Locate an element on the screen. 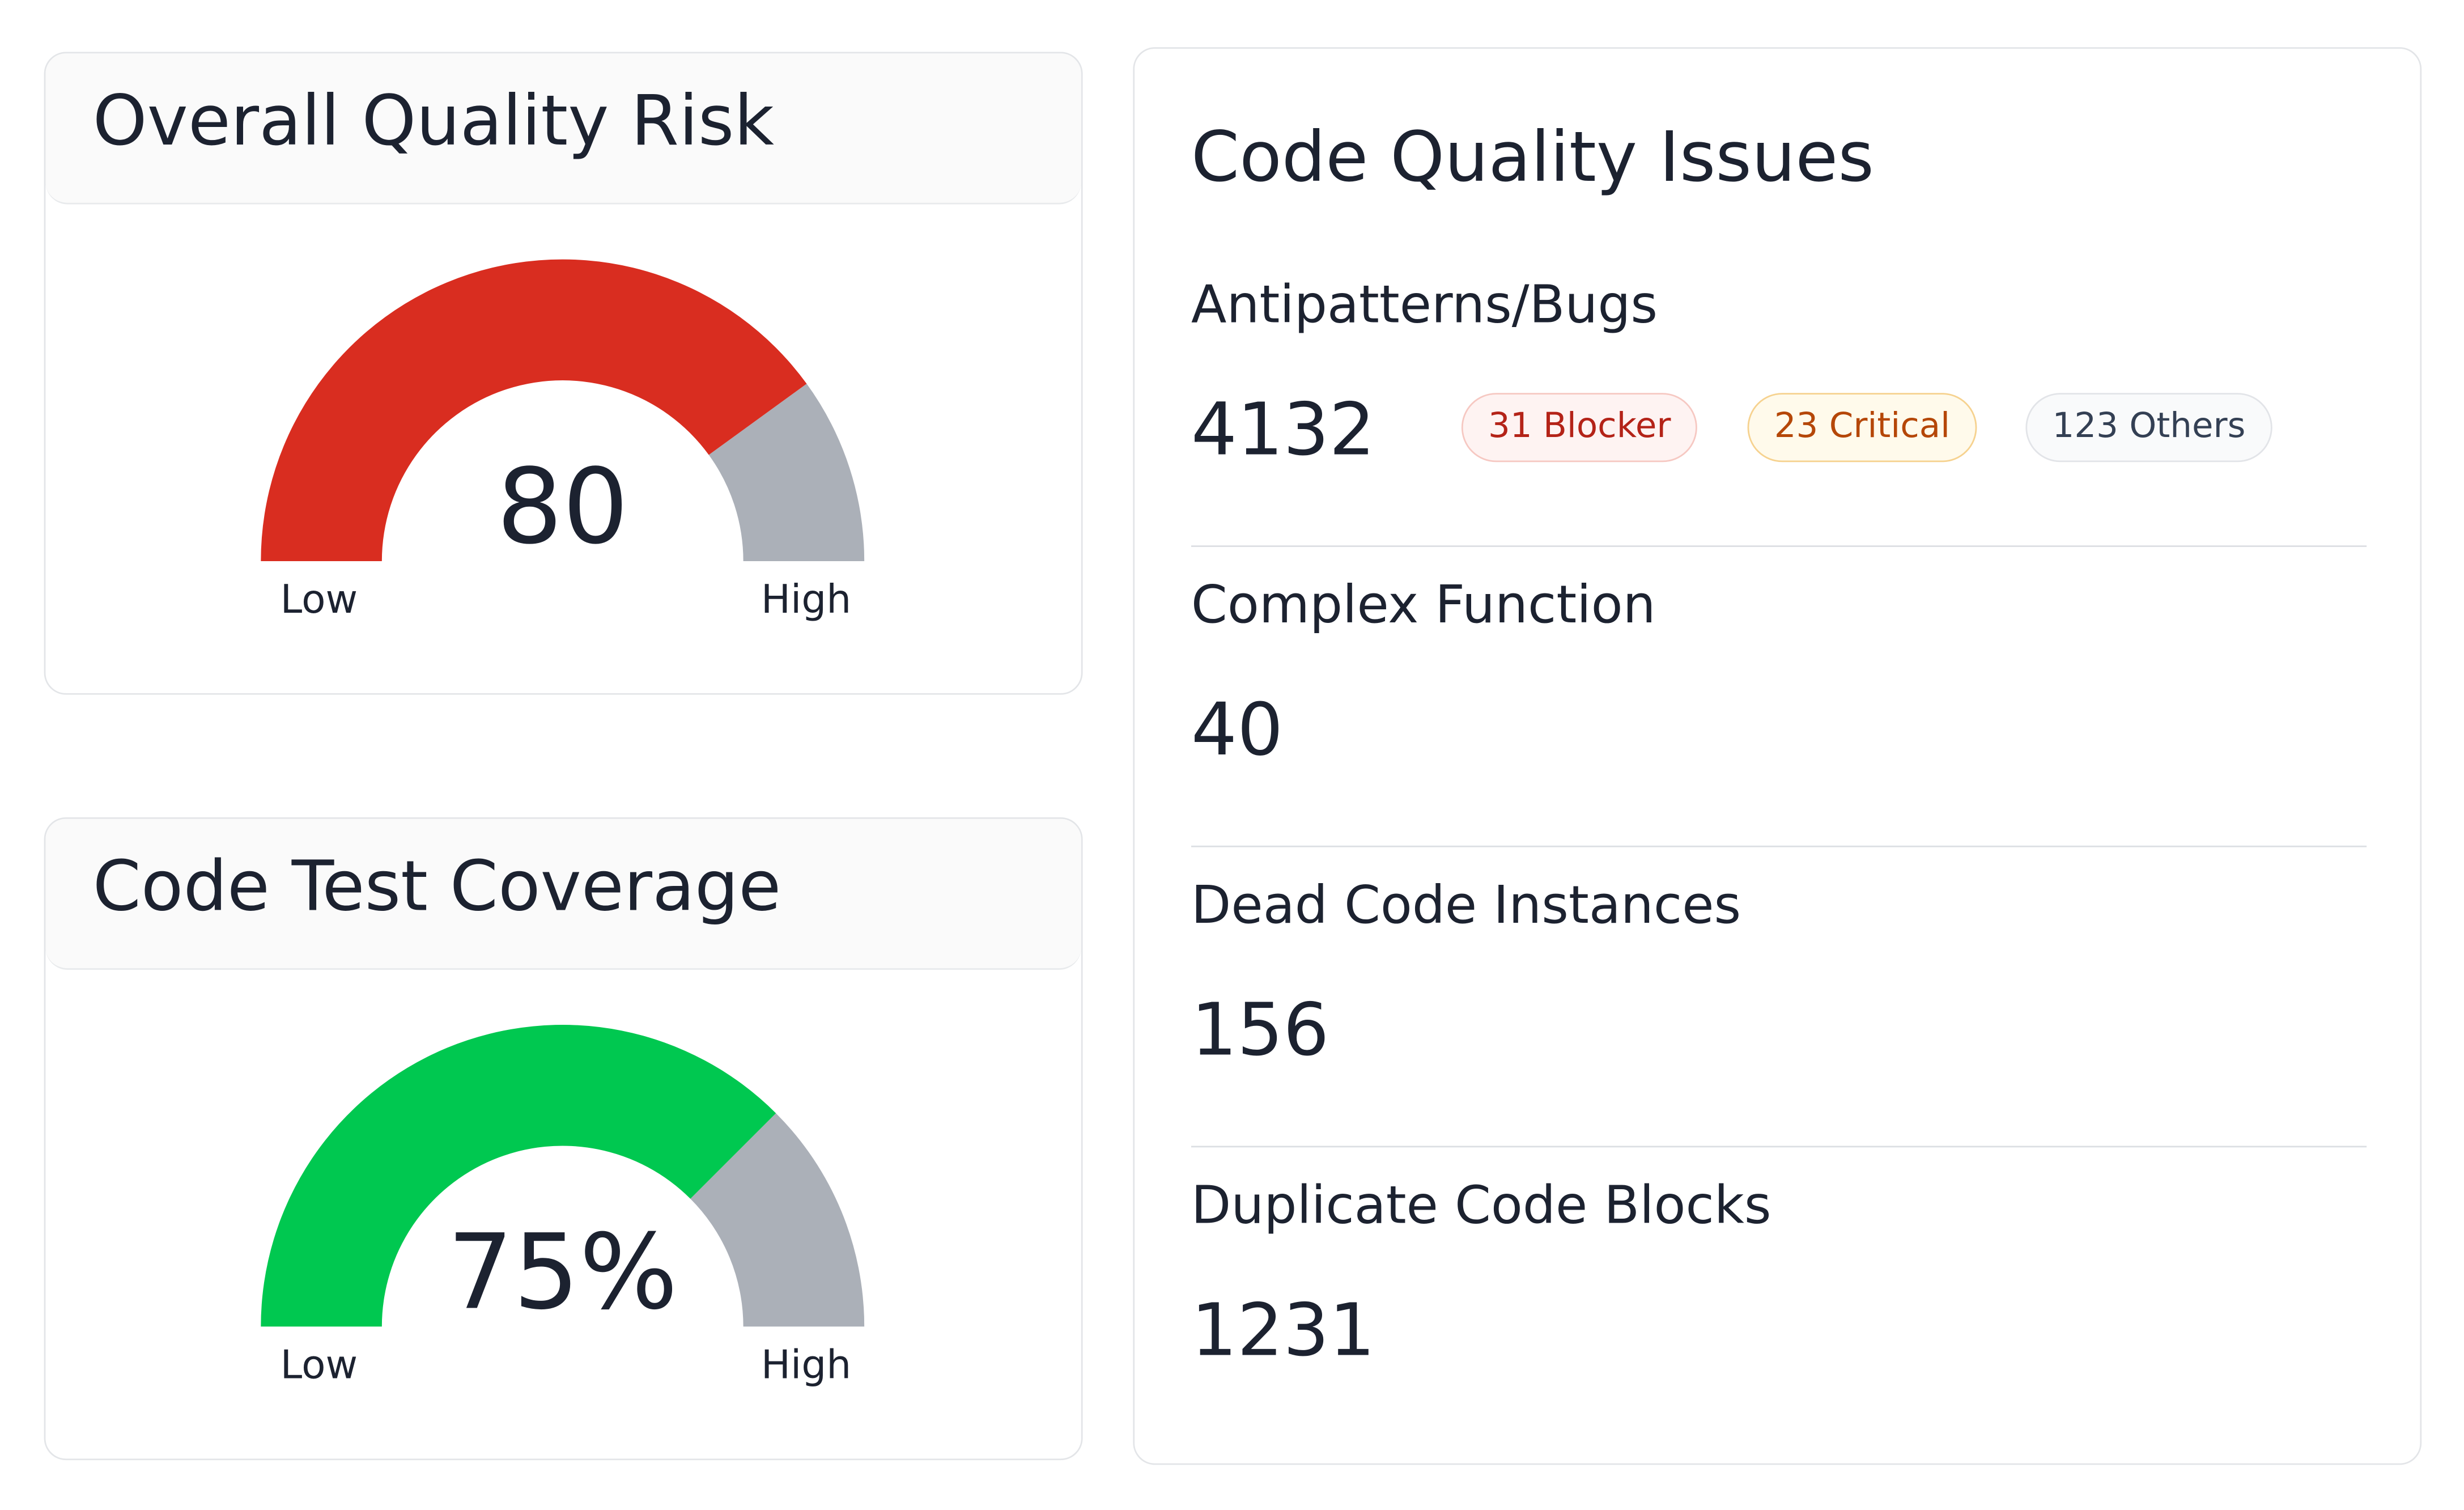 The width and height of the screenshot is (2464, 1510). issue-section: Dead Code Instances 156 is located at coordinates (1779, 996).